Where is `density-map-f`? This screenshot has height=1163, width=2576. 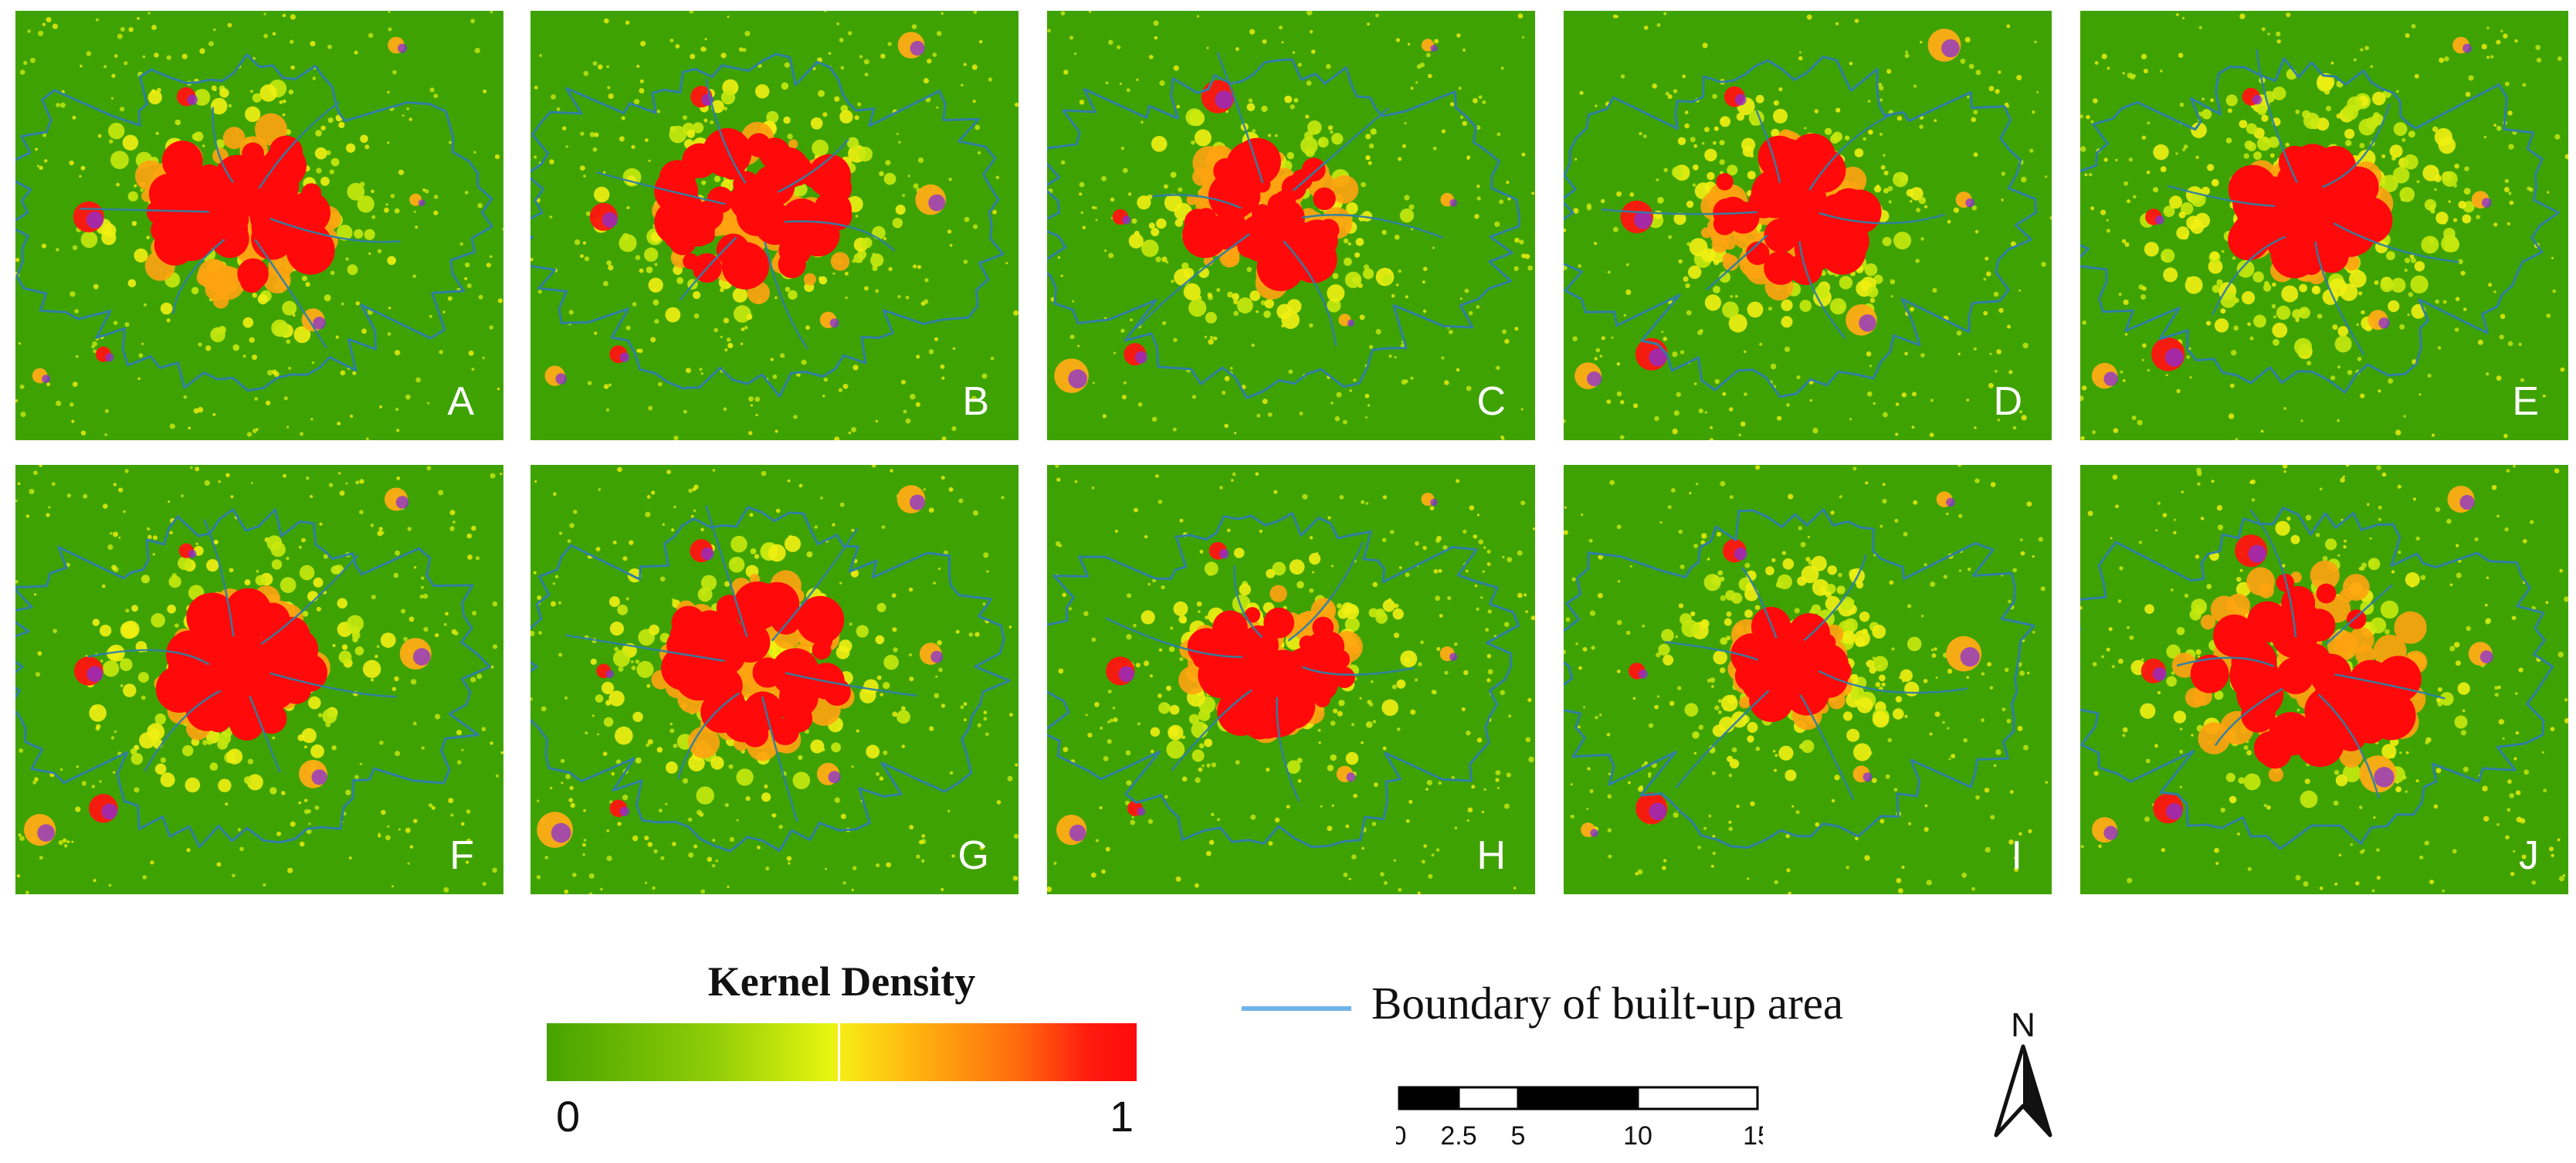 density-map-f is located at coordinates (259, 679).